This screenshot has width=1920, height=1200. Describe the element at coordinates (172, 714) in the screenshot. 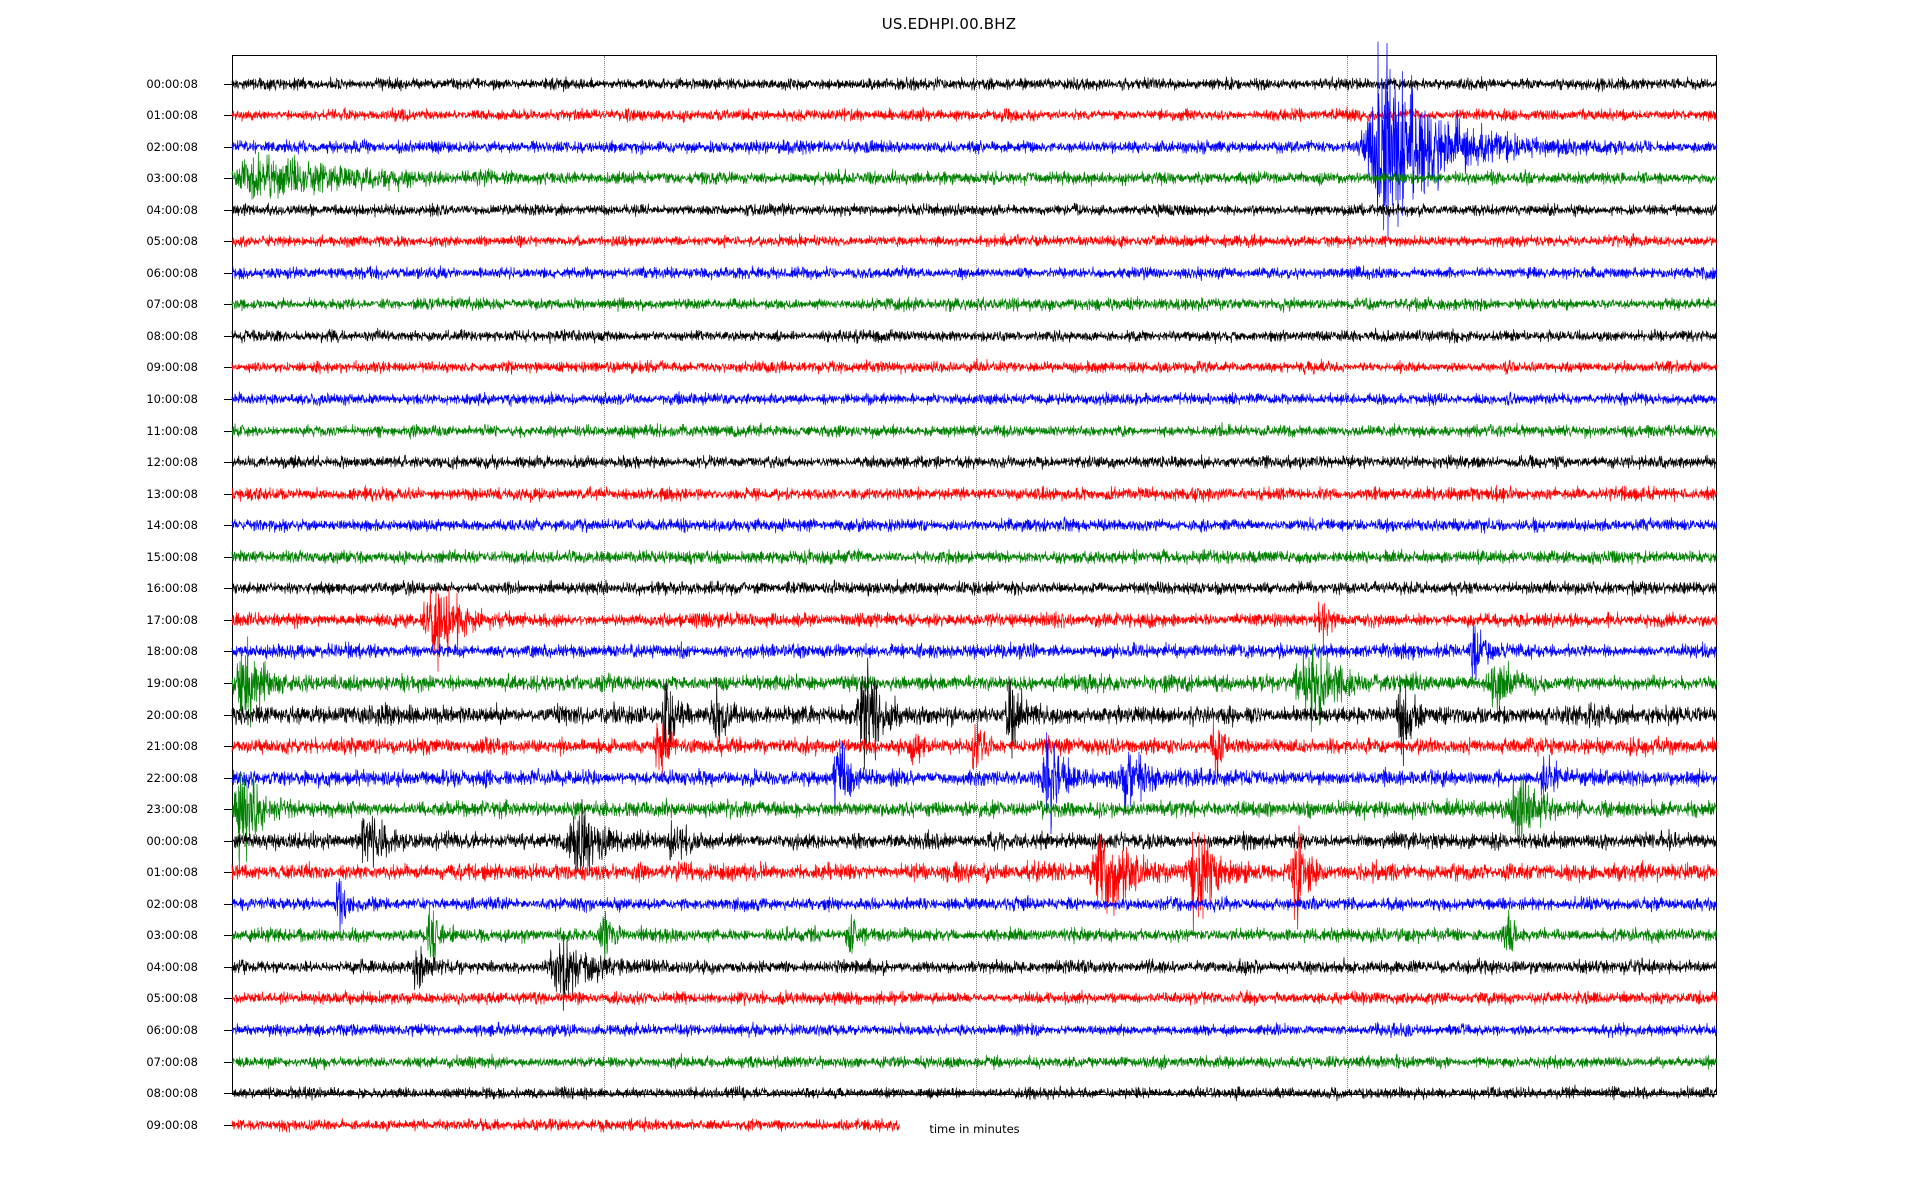

I see `y-tick-label-20: 20:00:08` at that location.